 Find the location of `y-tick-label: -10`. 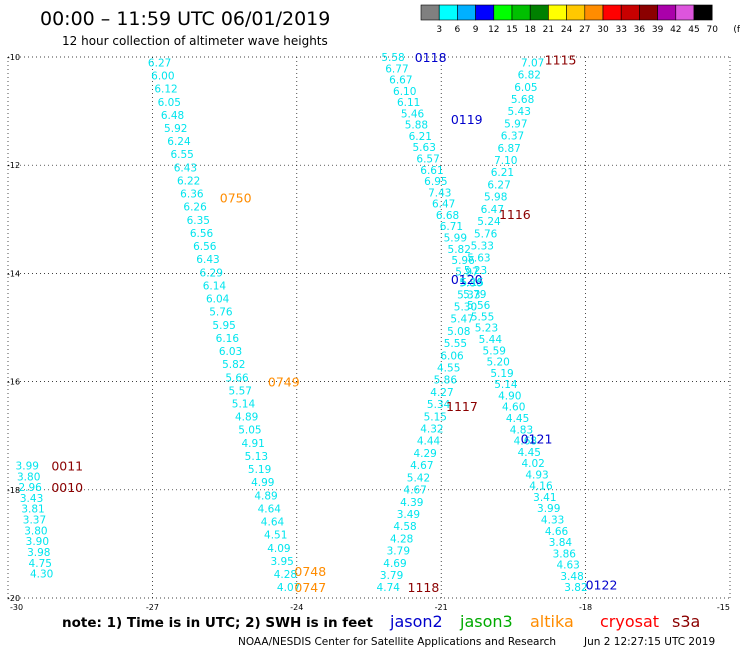

y-tick-label: -10 is located at coordinates (13, 57).